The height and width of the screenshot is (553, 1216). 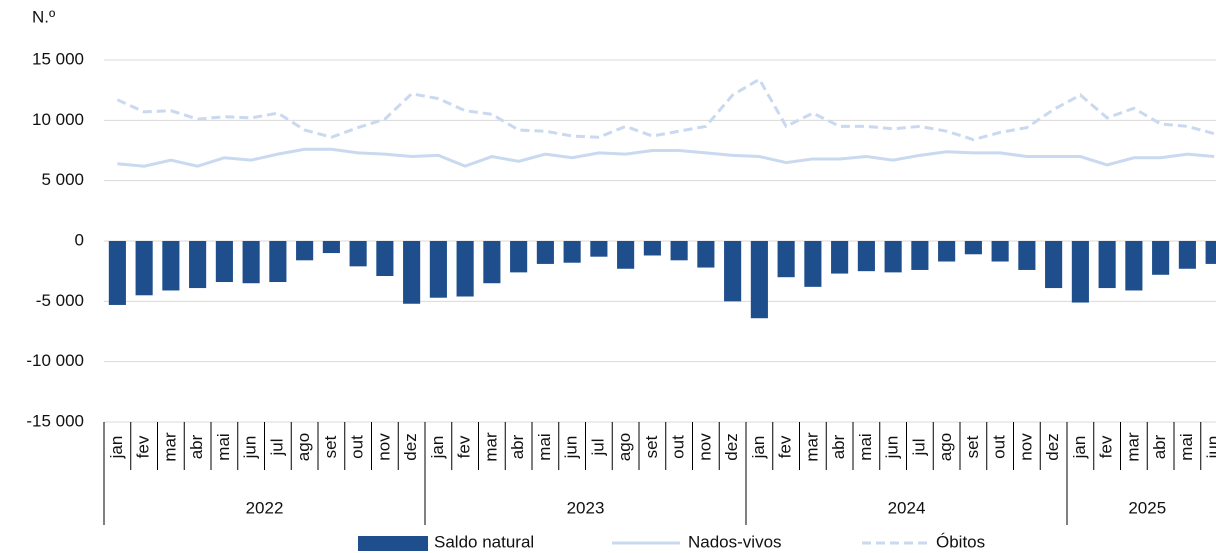 I want to click on y-tick-label: 0, so click(x=79, y=239).